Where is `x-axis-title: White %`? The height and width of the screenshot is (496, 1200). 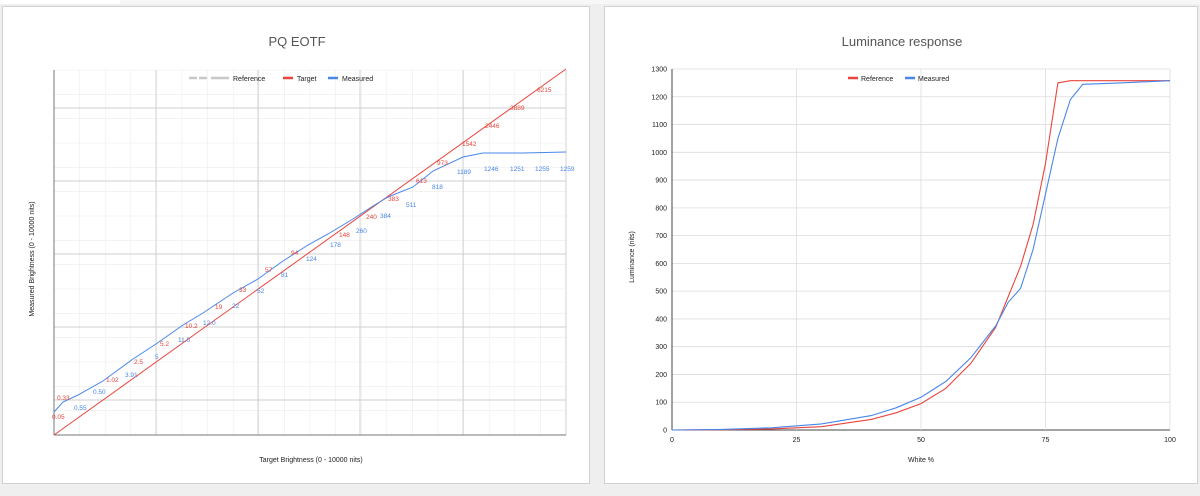
x-axis-title: White % is located at coordinates (921, 460).